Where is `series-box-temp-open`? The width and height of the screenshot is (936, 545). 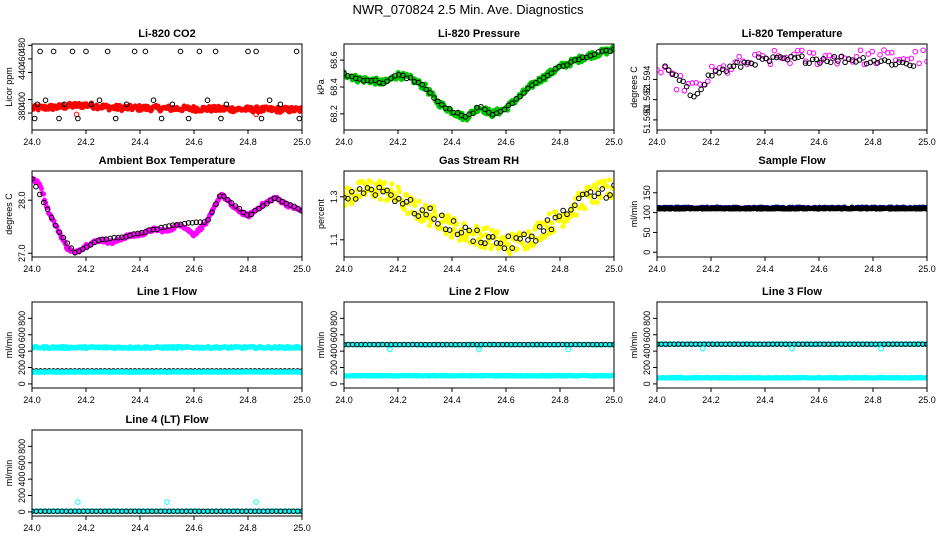
series-box-temp-open is located at coordinates (167, 216).